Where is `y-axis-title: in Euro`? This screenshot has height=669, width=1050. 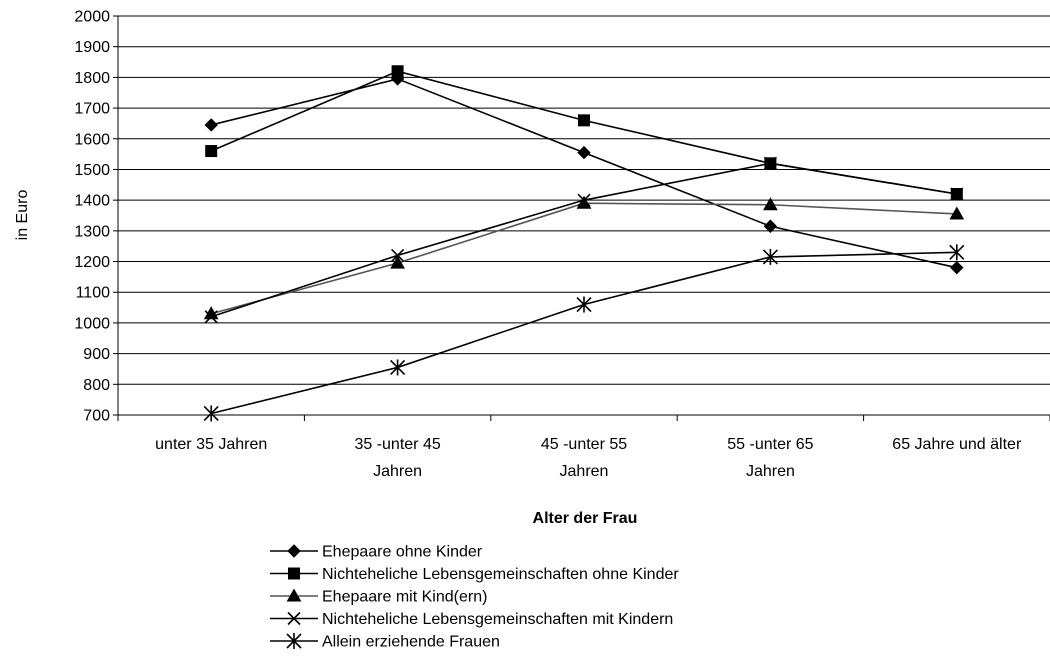 y-axis-title: in Euro is located at coordinates (22, 215).